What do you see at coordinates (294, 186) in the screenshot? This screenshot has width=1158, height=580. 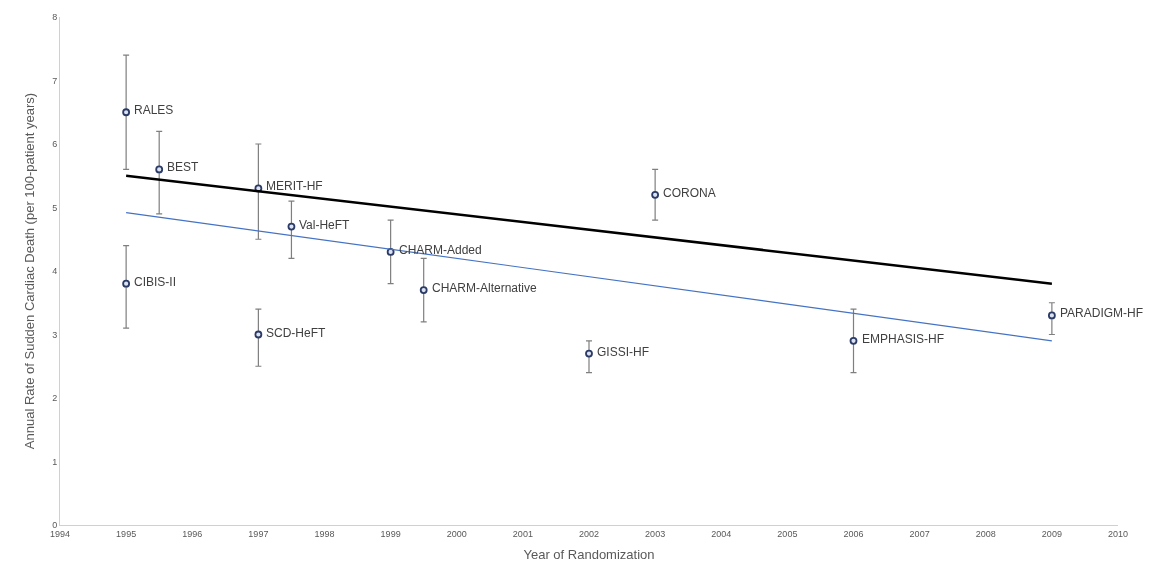 I see `annotation: MERIT-HF` at bounding box center [294, 186].